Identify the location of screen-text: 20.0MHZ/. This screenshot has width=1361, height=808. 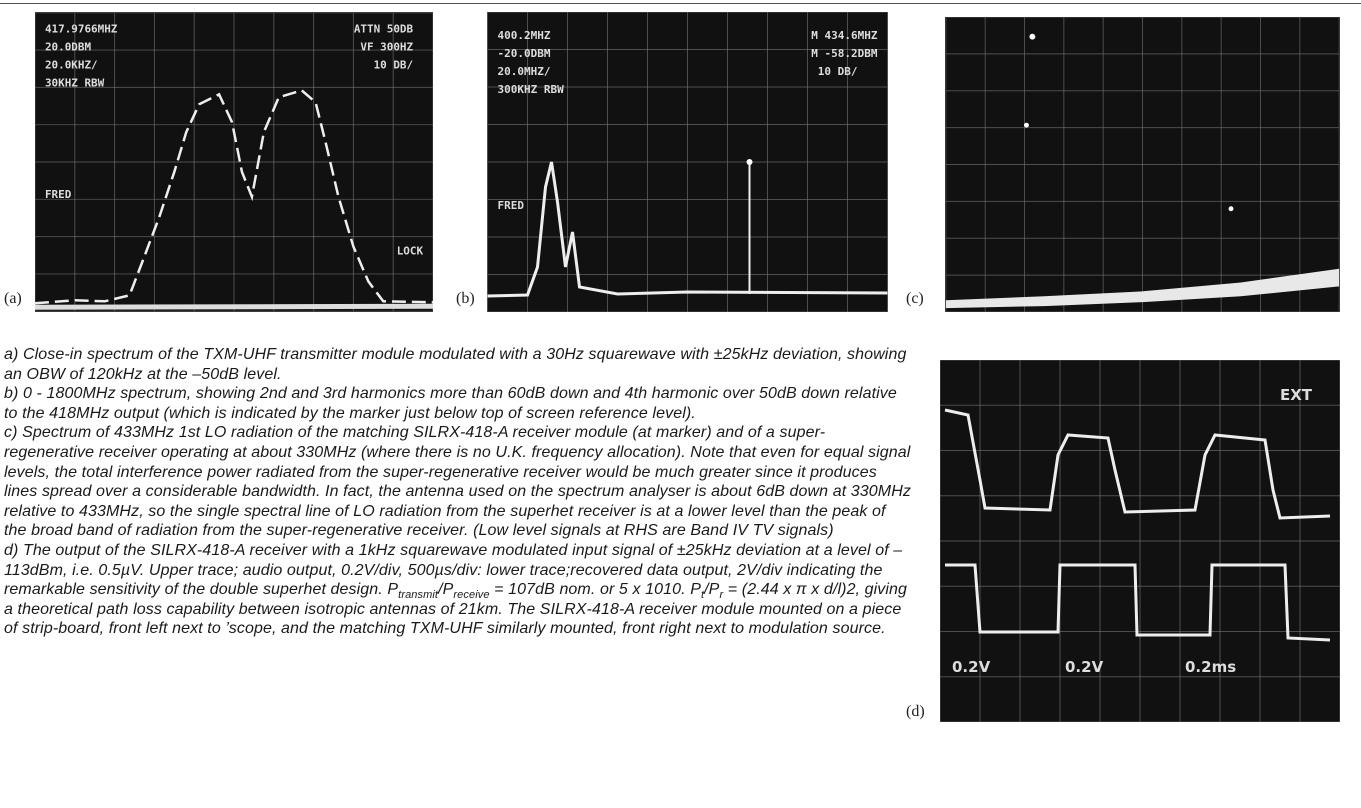
(524, 71).